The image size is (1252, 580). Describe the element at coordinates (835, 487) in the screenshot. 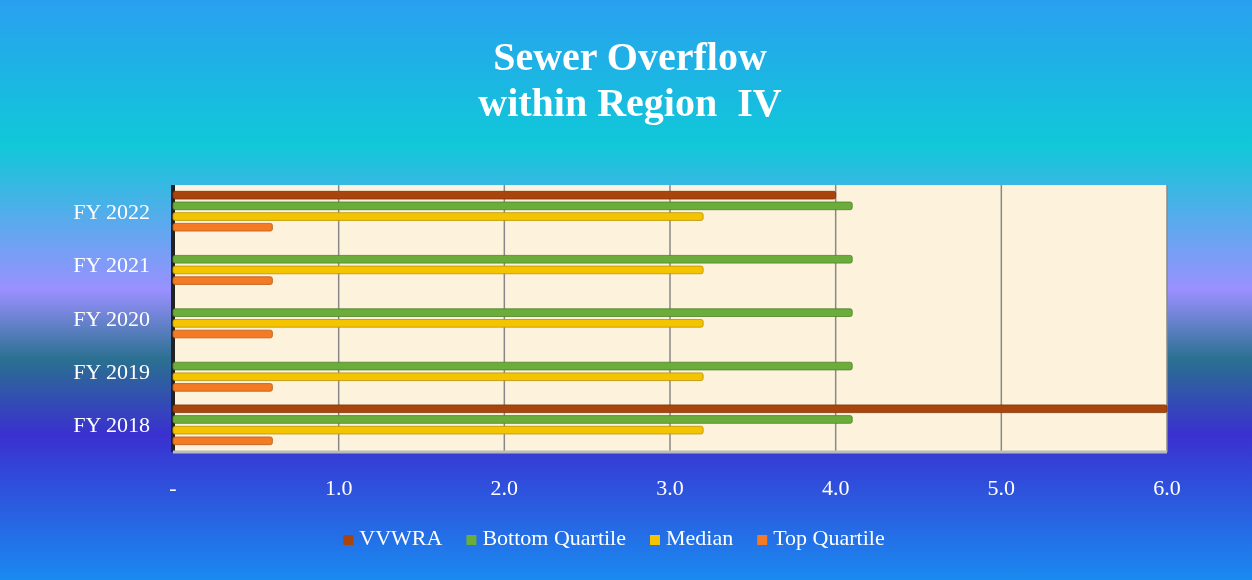

I see `x-tick-label: 4.0` at that location.